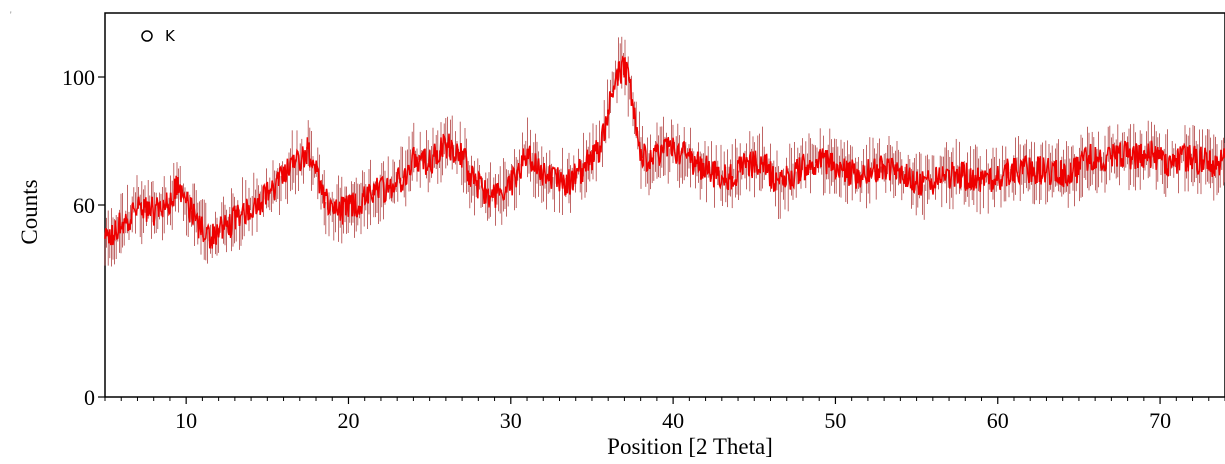  I want to click on y-axis: 0 60 100, so click(83, 237).